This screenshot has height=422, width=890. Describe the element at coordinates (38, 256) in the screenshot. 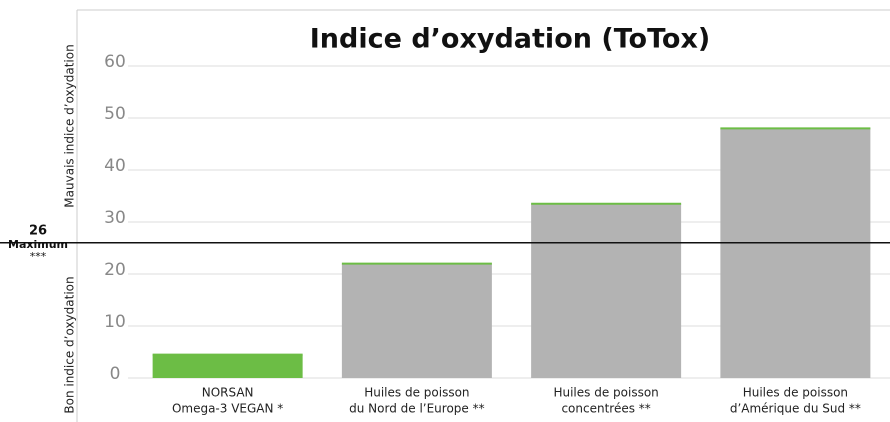

I see `reference-note: ***` at that location.